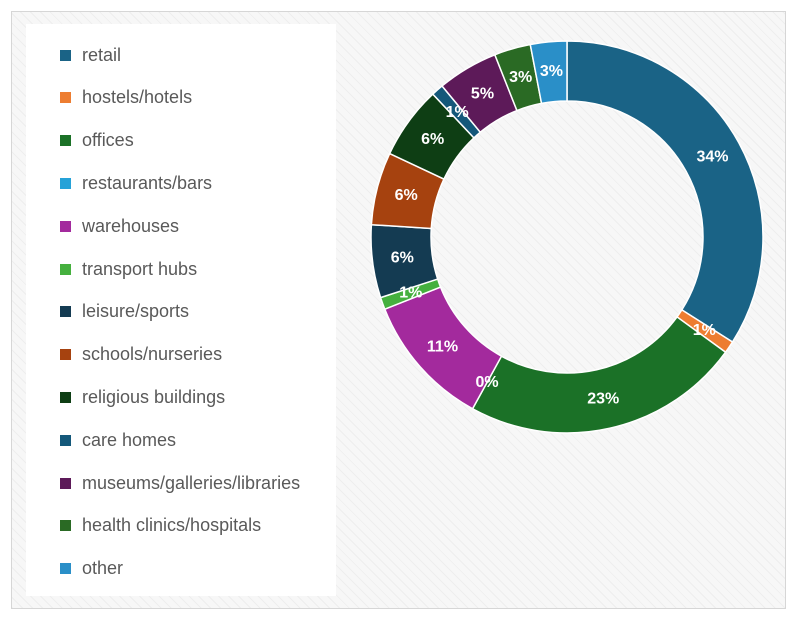  Describe the element at coordinates (442, 346) in the screenshot. I see `slice-data-label: 11%` at that location.